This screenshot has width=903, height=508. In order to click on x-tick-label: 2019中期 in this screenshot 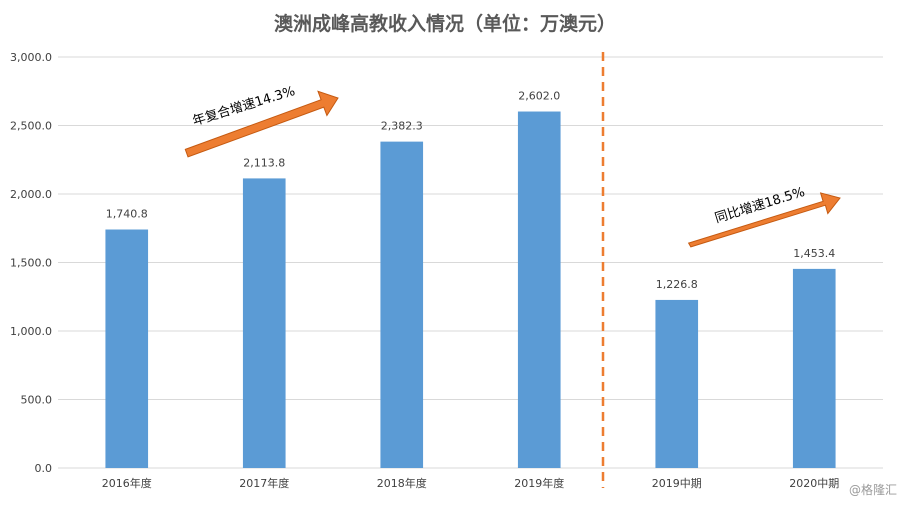, I will do `click(677, 483)`.